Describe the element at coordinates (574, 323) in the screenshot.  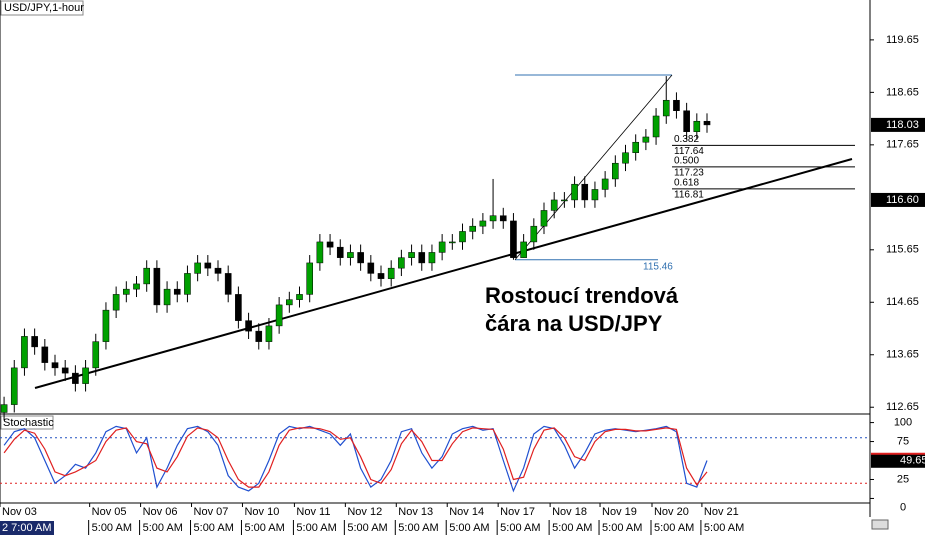
I see `annotation: čára na USD/JPY` at that location.